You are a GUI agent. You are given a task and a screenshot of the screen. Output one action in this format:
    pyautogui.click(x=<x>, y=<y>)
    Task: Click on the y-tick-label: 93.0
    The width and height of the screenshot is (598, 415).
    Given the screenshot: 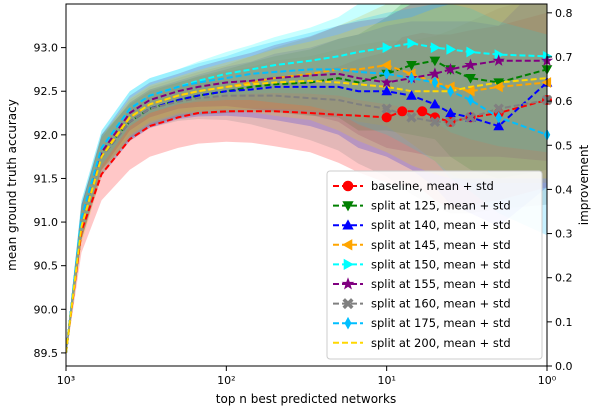 What is the action you would take?
    pyautogui.click(x=46, y=48)
    